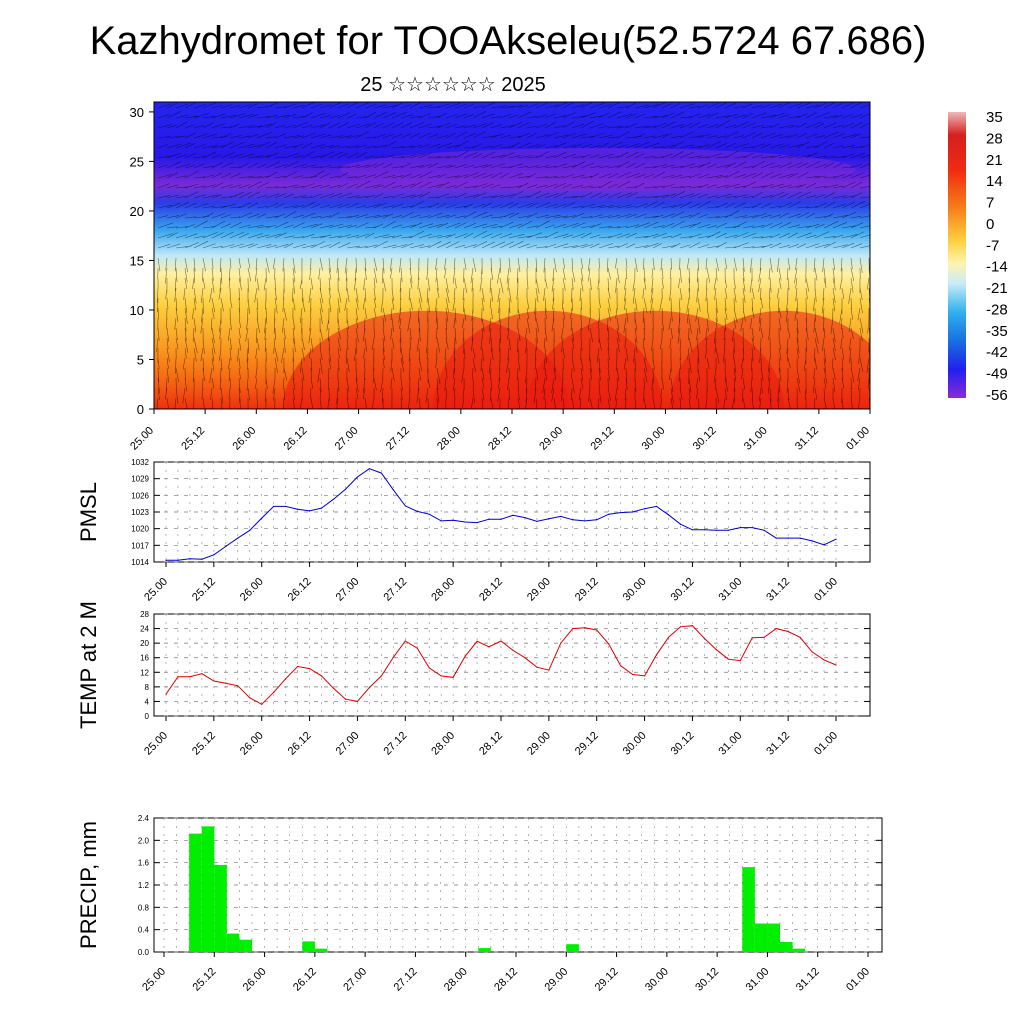 The height and width of the screenshot is (1029, 1024). I want to click on colorbar-label: -56, so click(997, 395).